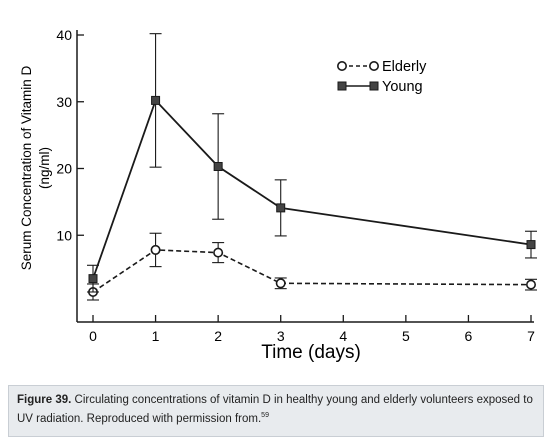 This screenshot has width=554, height=443. Describe the element at coordinates (404, 67) in the screenshot. I see `elderly-legend-label: Elderly` at that location.